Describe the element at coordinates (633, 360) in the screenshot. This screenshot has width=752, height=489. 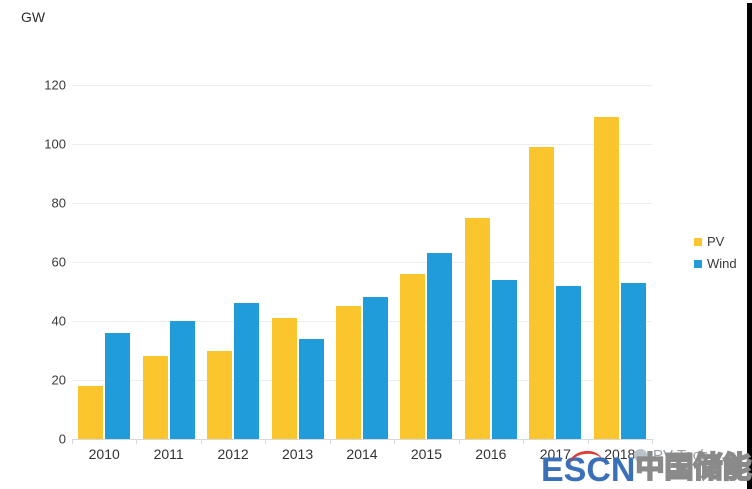
I see `bar-wind-2018` at that location.